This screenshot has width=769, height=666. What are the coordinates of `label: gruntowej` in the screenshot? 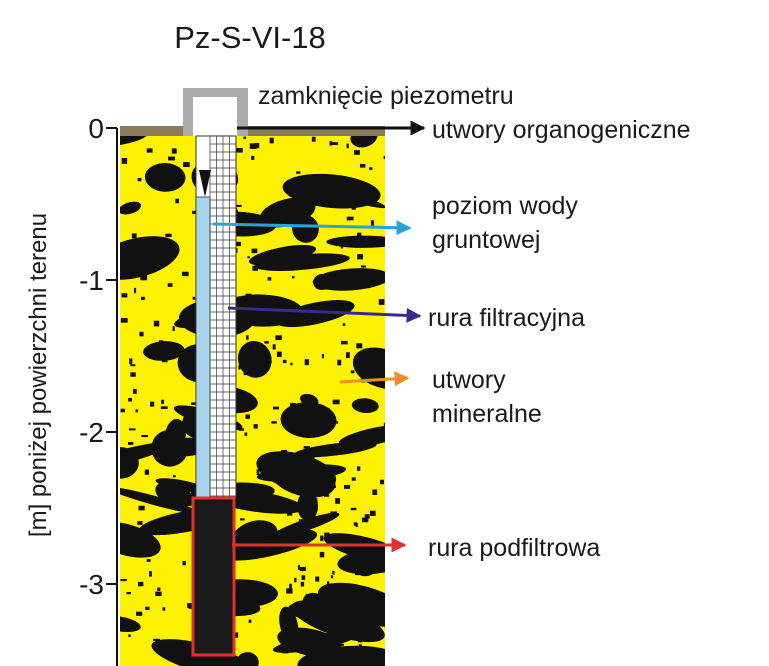 It's located at (486, 240).